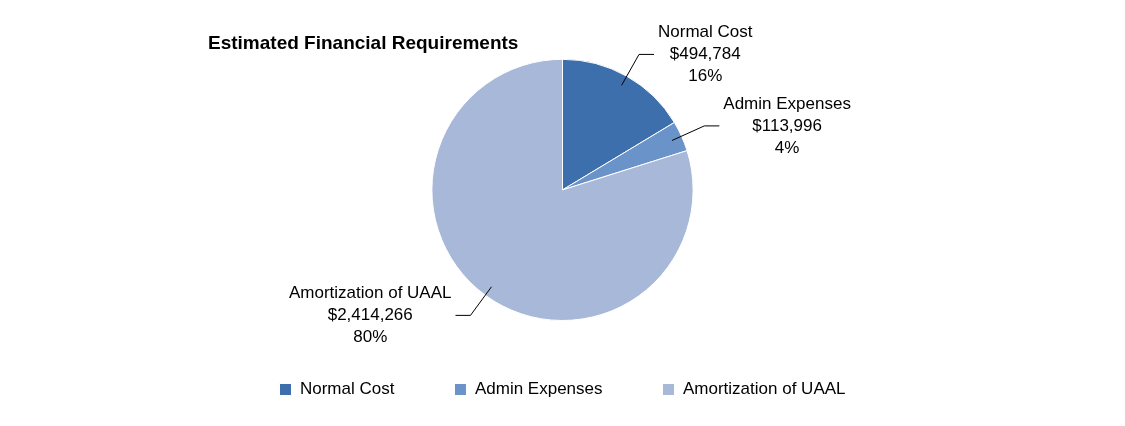 Image resolution: width=1125 pixels, height=426 pixels. I want to click on slice-label: Amortization of UAAL, so click(370, 293).